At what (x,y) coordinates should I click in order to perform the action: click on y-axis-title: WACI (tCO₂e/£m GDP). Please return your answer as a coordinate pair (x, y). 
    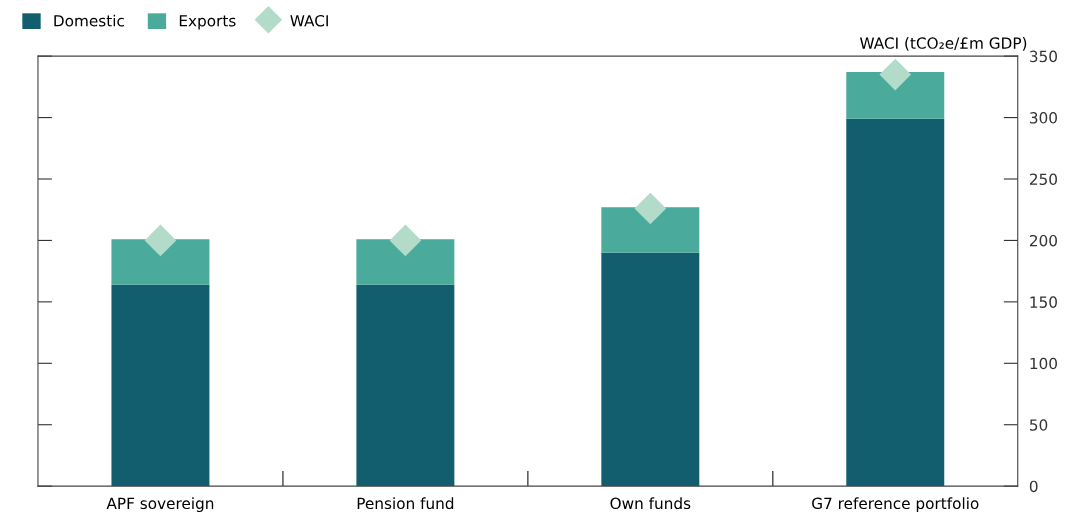
    Looking at the image, I should click on (943, 44).